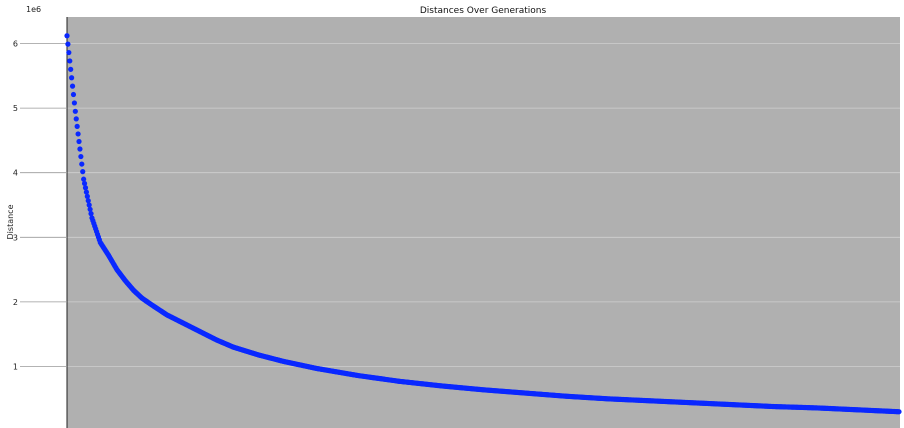 This screenshot has width=904, height=428. Describe the element at coordinates (483, 11) in the screenshot. I see `chart-title: Distances Over Generations` at that location.